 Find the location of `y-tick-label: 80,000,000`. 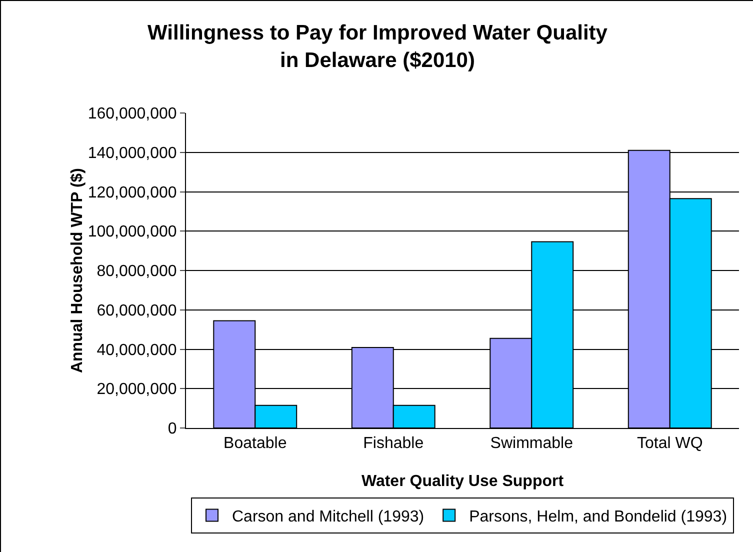

y-tick-label: 80,000,000 is located at coordinates (136, 271).